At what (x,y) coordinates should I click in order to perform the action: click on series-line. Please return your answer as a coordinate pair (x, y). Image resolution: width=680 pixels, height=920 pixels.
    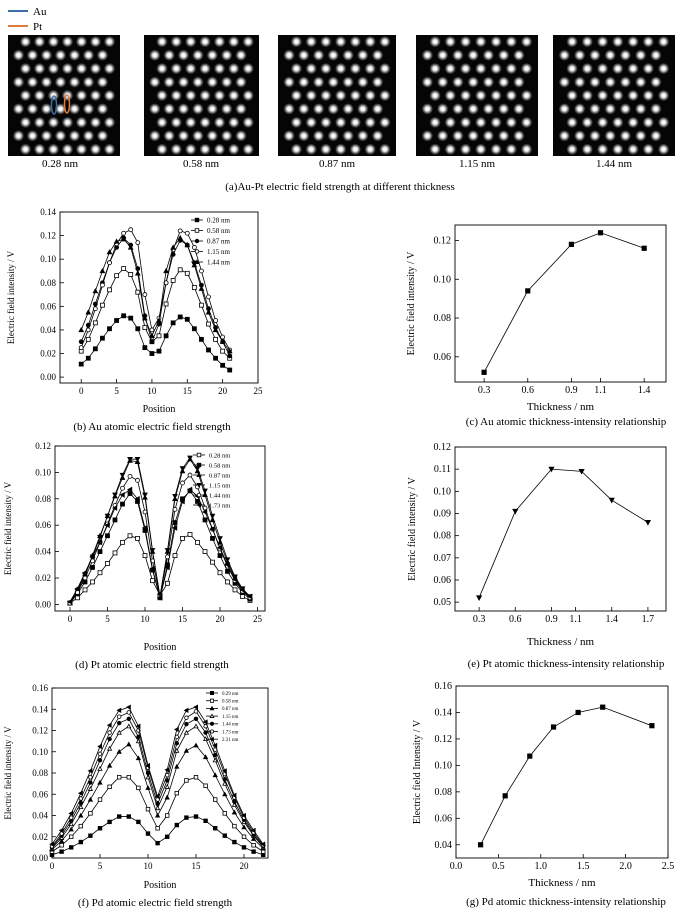
    Looking at the image, I should click on (566, 776).